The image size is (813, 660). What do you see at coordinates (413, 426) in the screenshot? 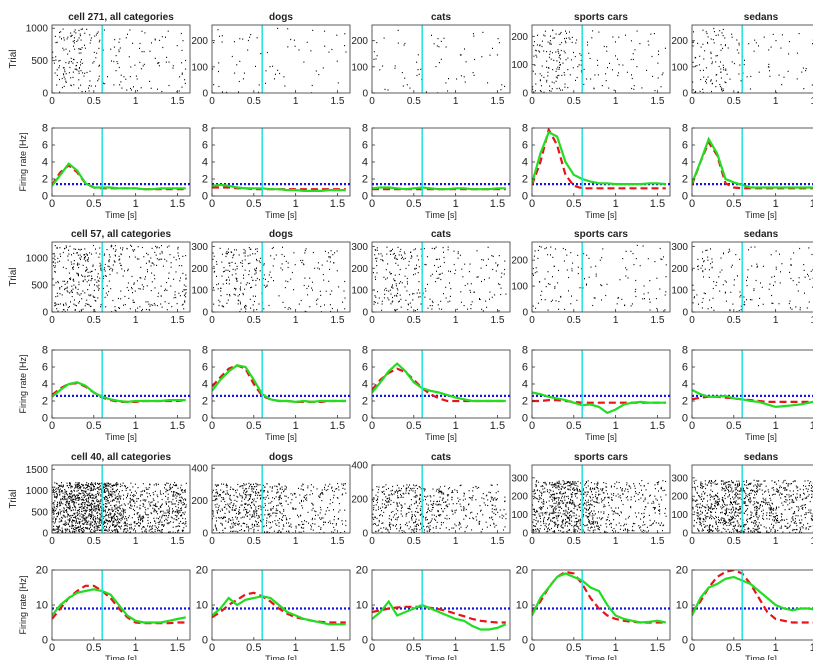
I see `x-tick-label: 0.5` at bounding box center [413, 426].